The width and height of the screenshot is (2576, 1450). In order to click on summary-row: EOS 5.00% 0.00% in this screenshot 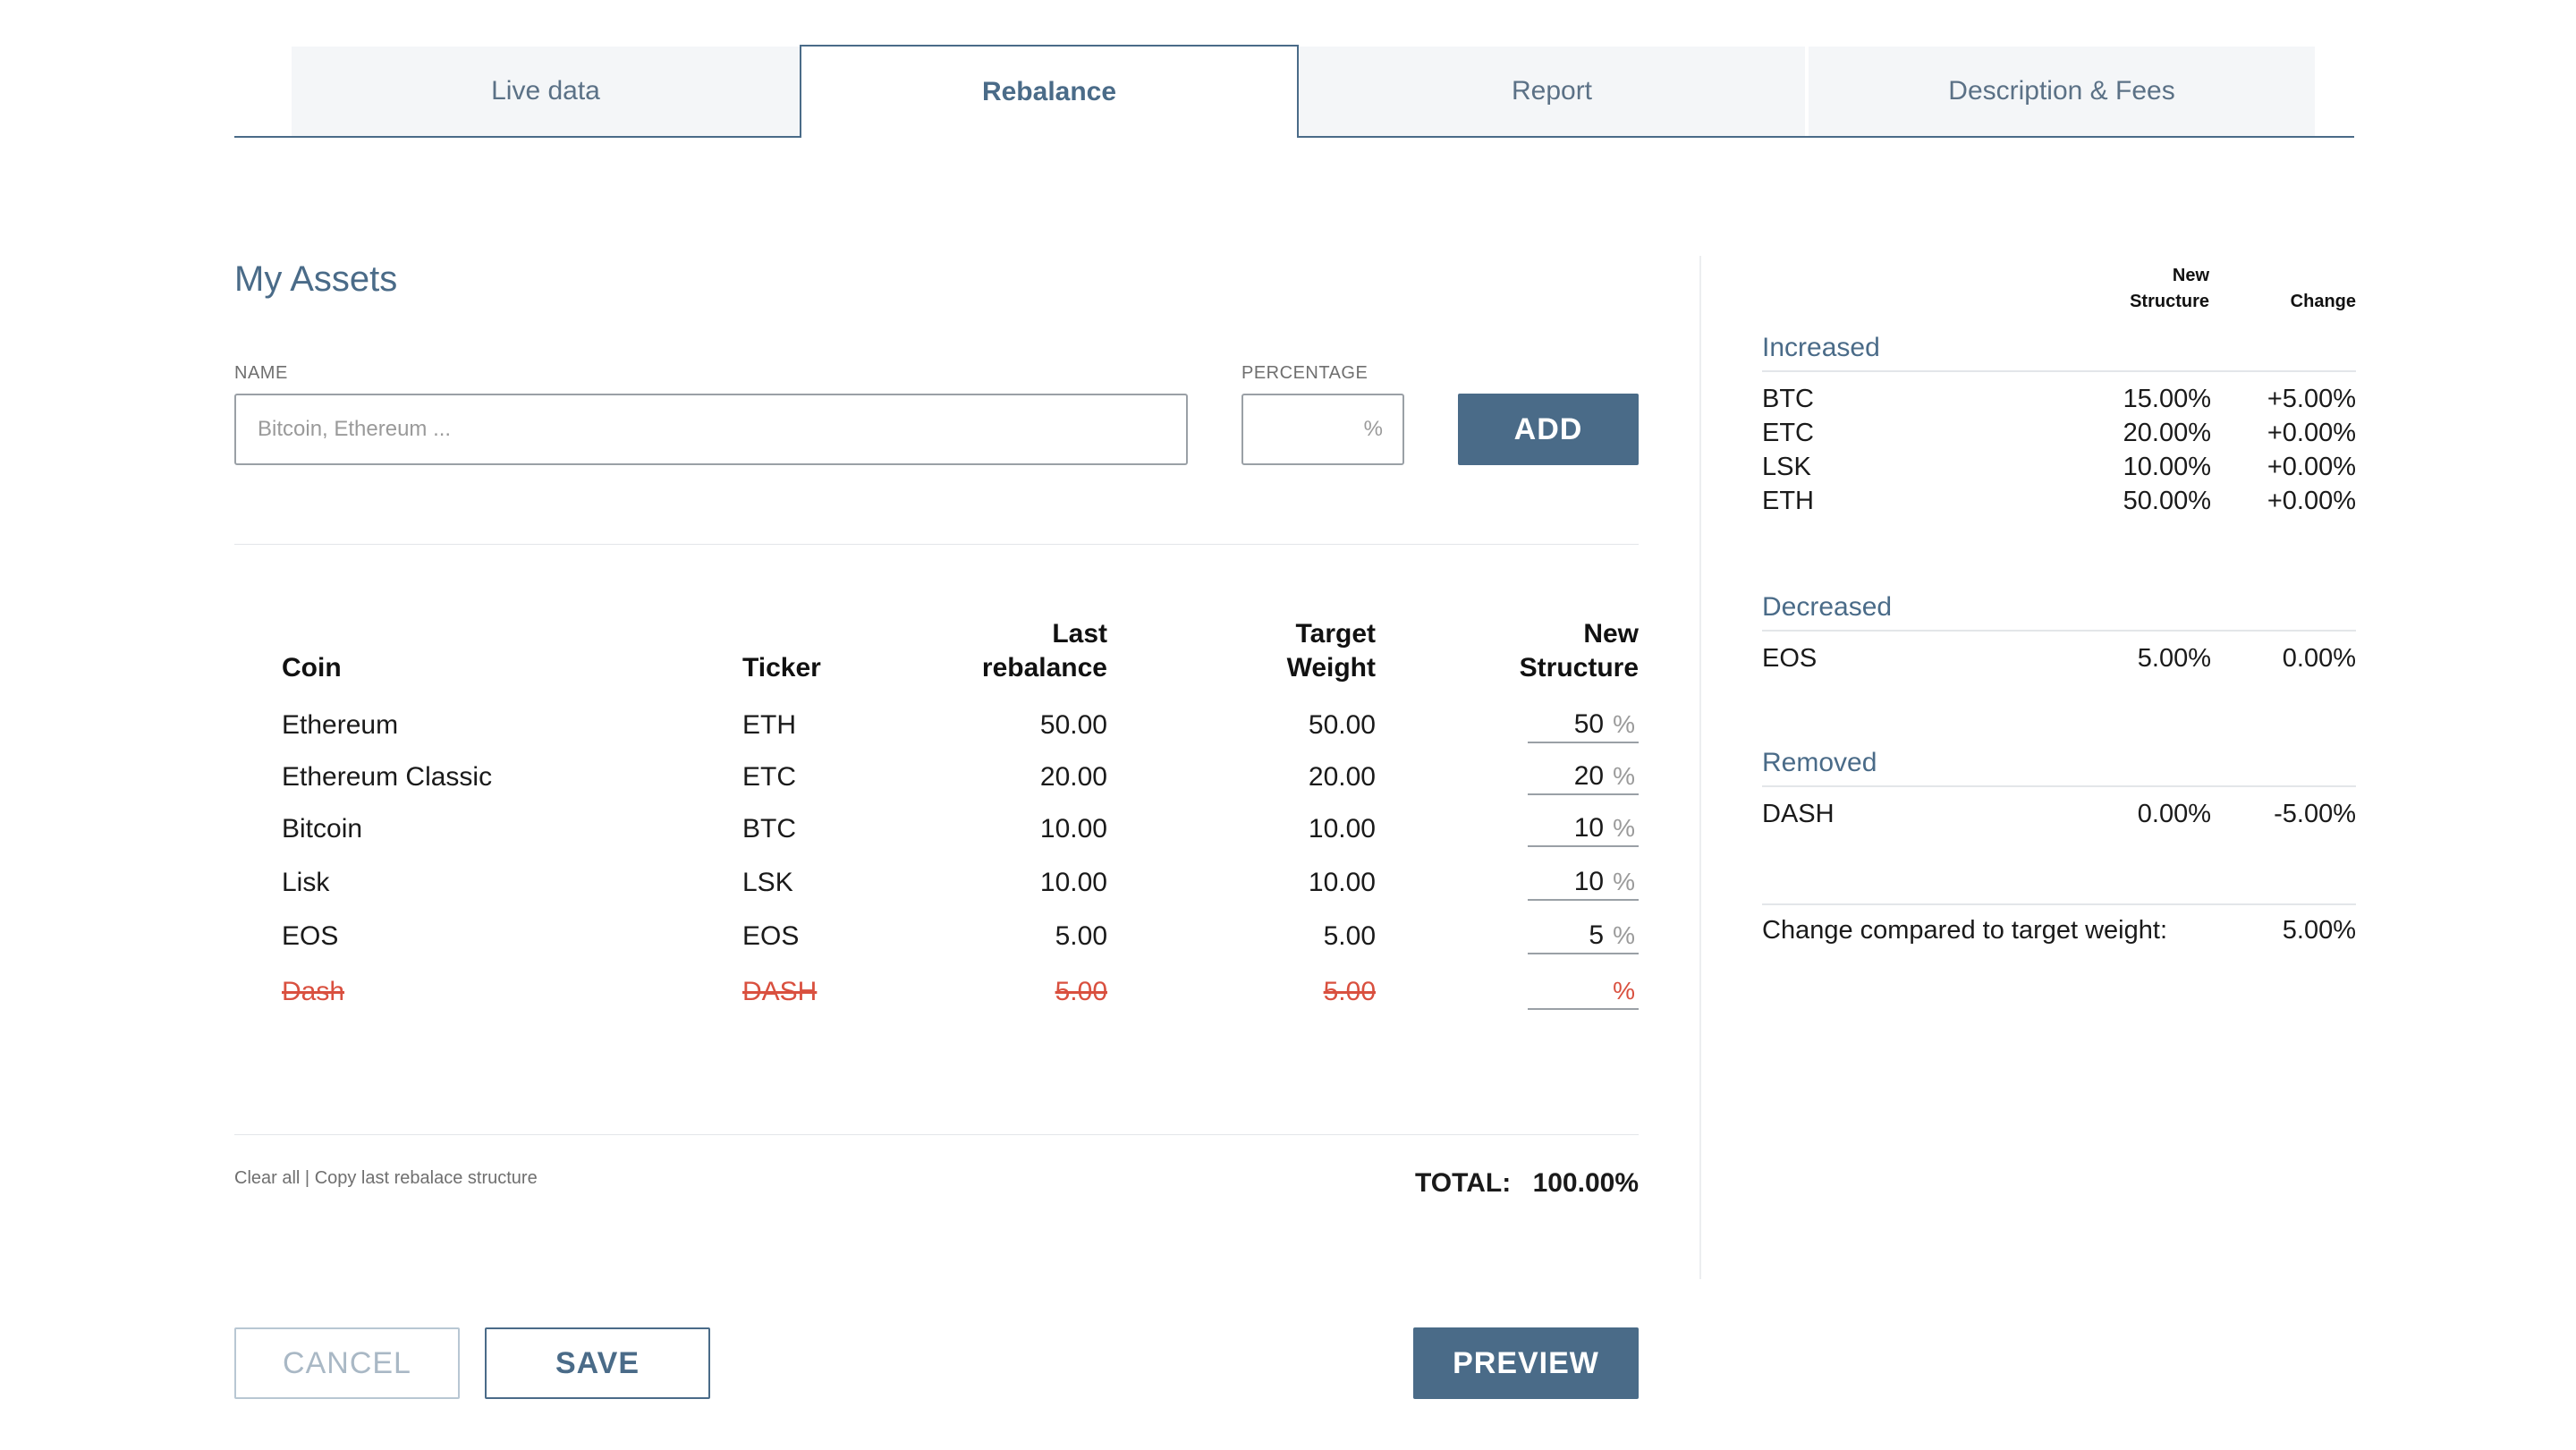, I will do `click(2059, 661)`.